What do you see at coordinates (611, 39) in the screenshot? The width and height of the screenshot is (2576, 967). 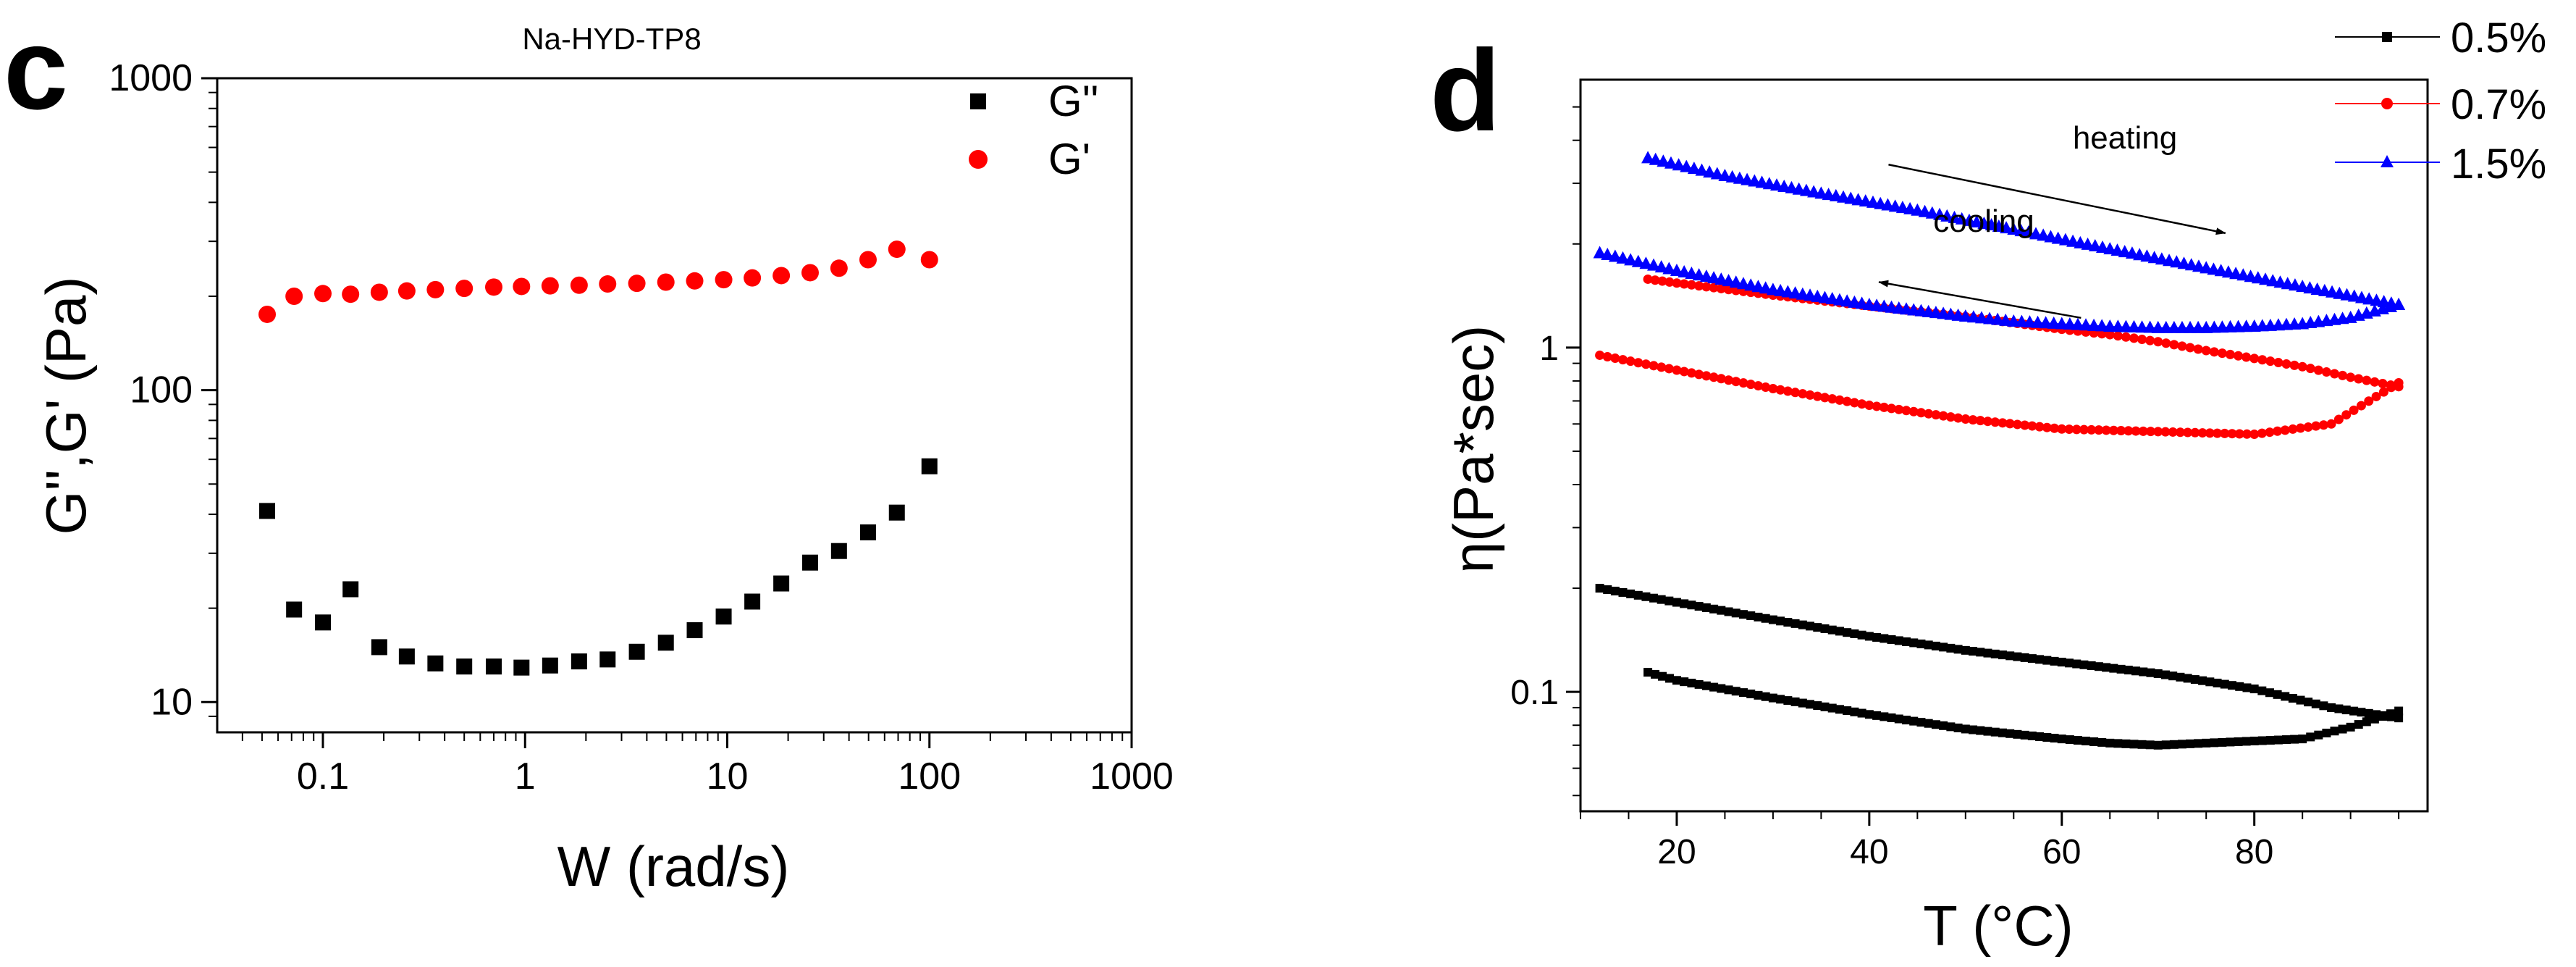 I see `chart-c-title: Na-HYD-TP8` at bounding box center [611, 39].